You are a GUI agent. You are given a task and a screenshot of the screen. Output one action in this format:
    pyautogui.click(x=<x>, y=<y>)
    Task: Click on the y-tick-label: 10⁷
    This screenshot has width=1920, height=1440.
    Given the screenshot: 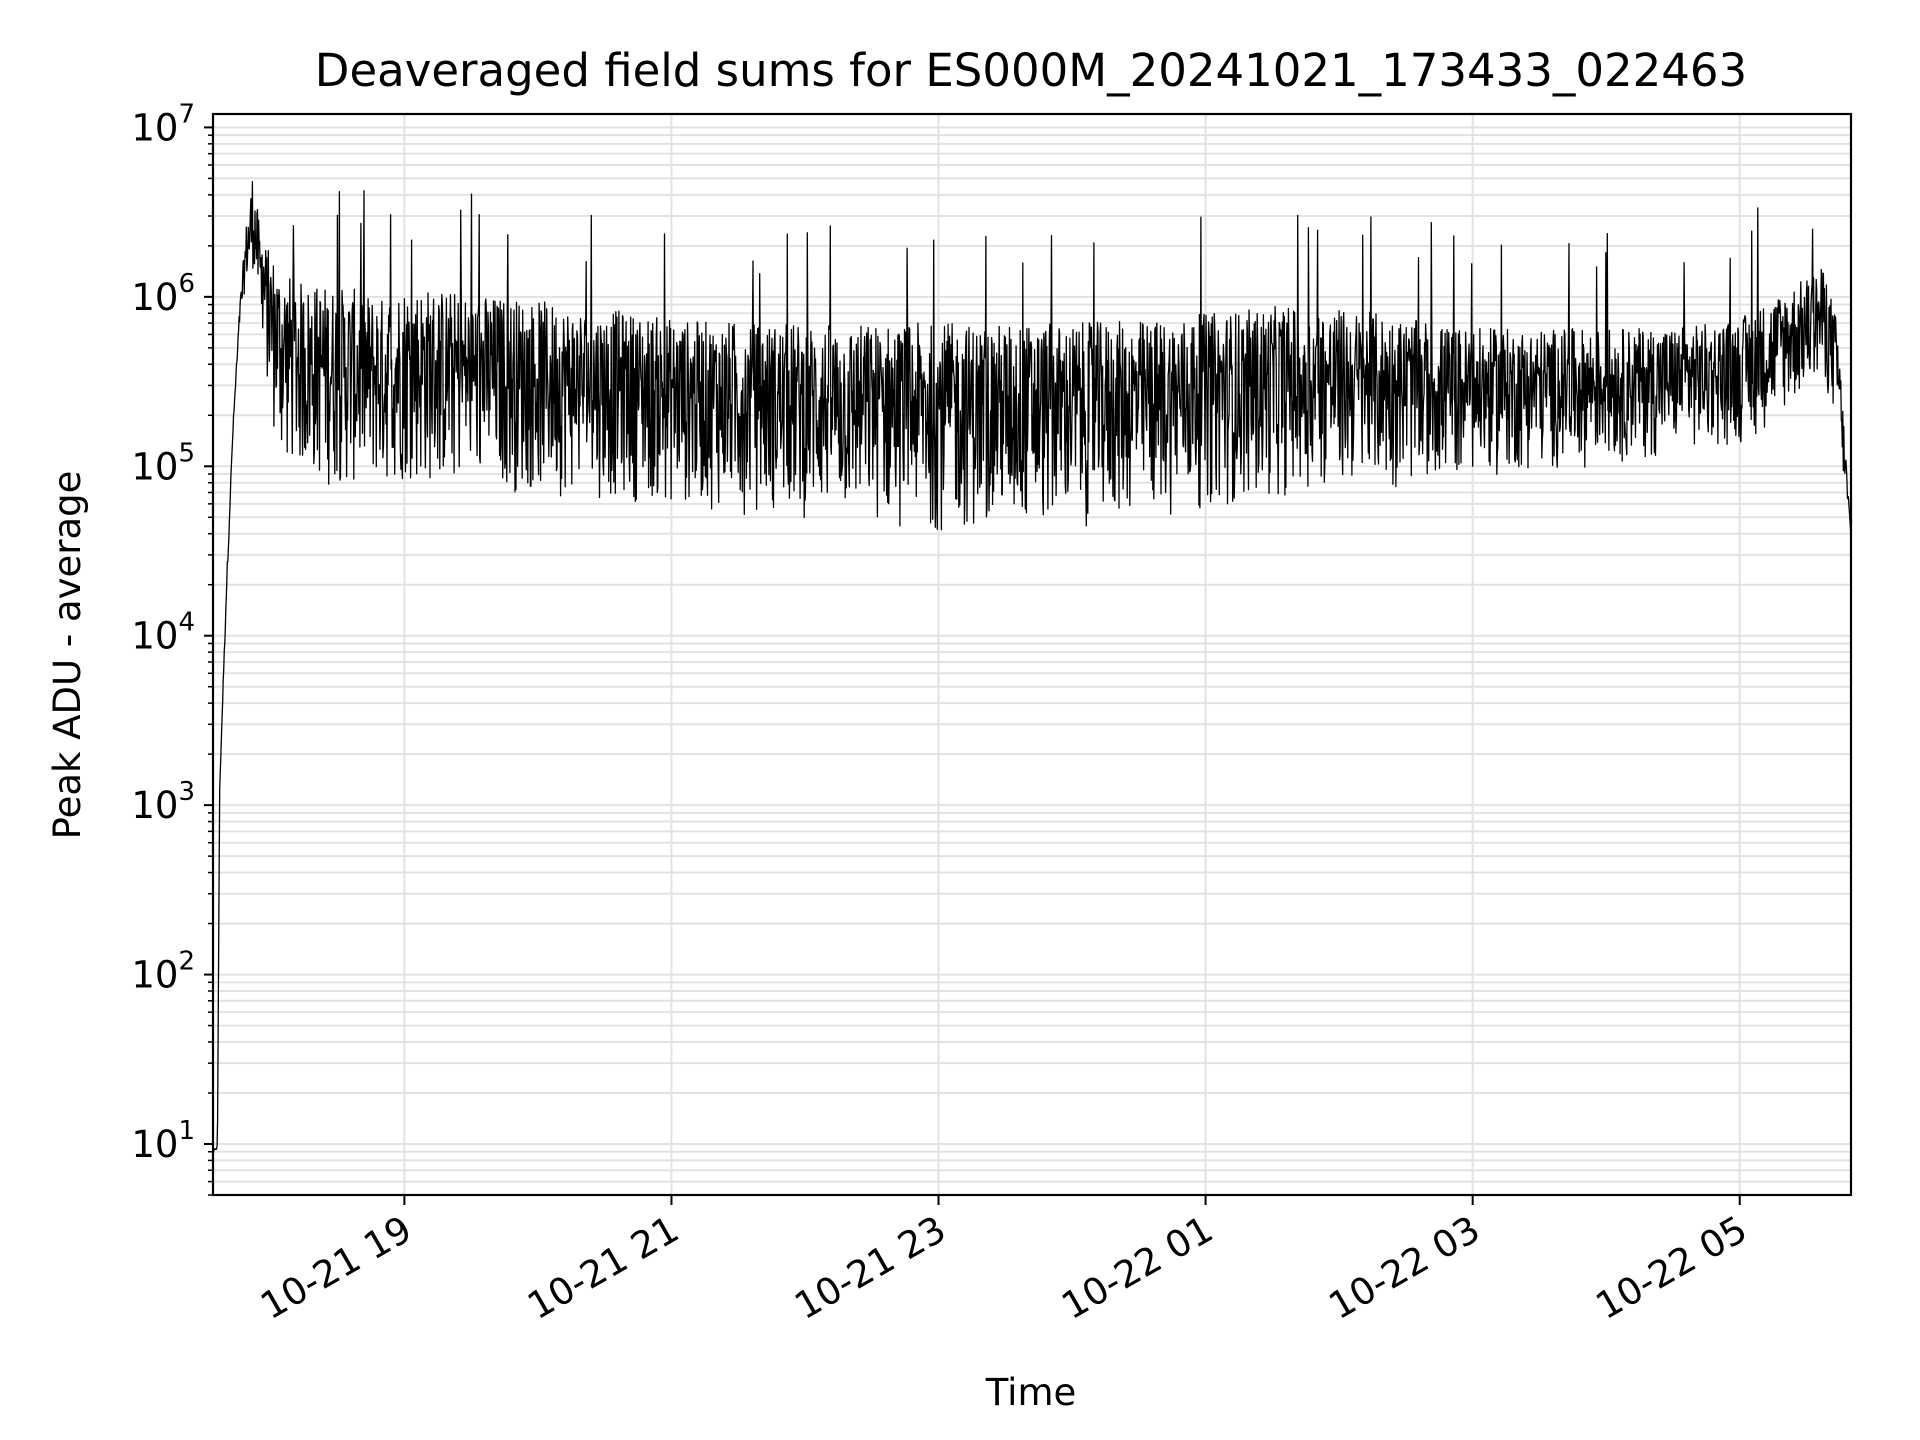 What is the action you would take?
    pyautogui.click(x=163, y=124)
    